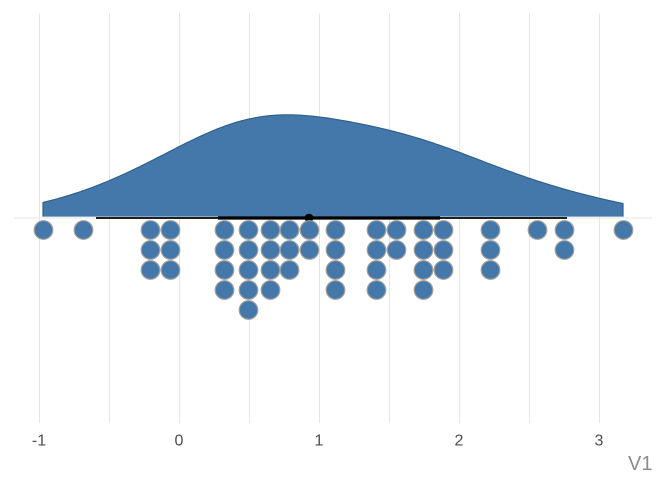 The width and height of the screenshot is (672, 480). I want to click on svg-text: 1, so click(319, 441).